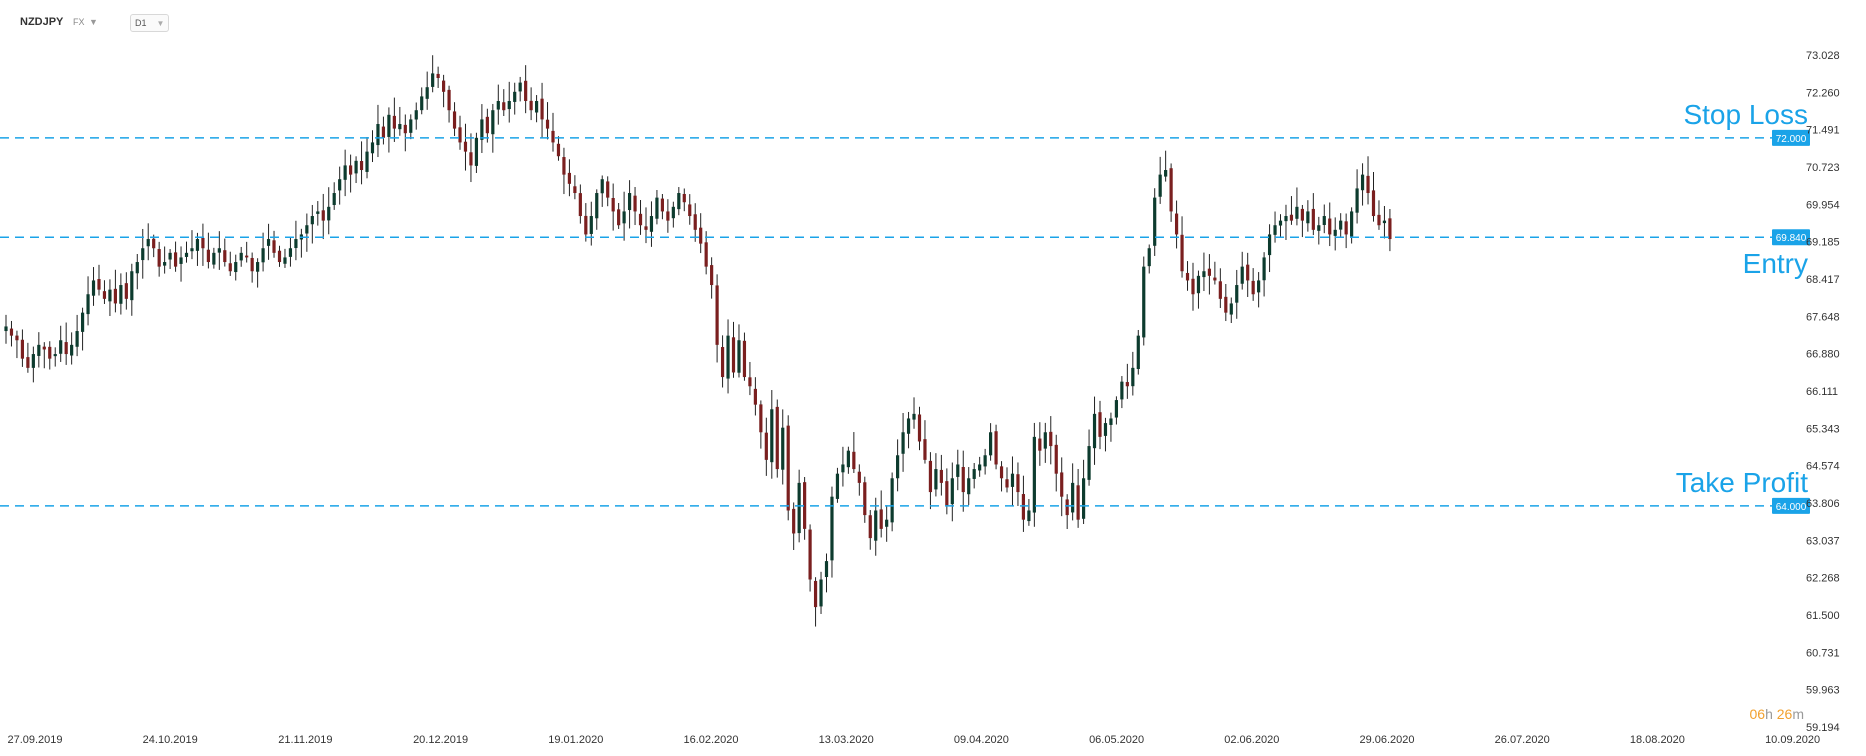 The width and height of the screenshot is (1866, 756). Describe the element at coordinates (1823, 504) in the screenshot. I see `y-tick-label: 63.806` at that location.